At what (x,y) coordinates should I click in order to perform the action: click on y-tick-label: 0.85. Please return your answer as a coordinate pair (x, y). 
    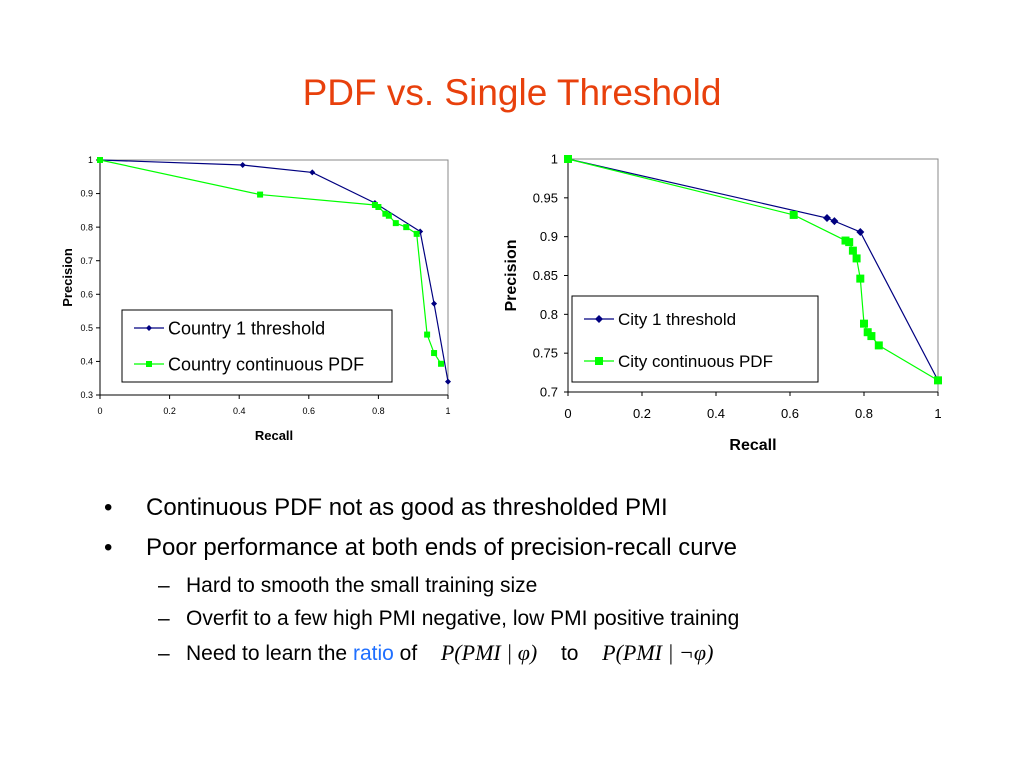
    Looking at the image, I should click on (545, 275).